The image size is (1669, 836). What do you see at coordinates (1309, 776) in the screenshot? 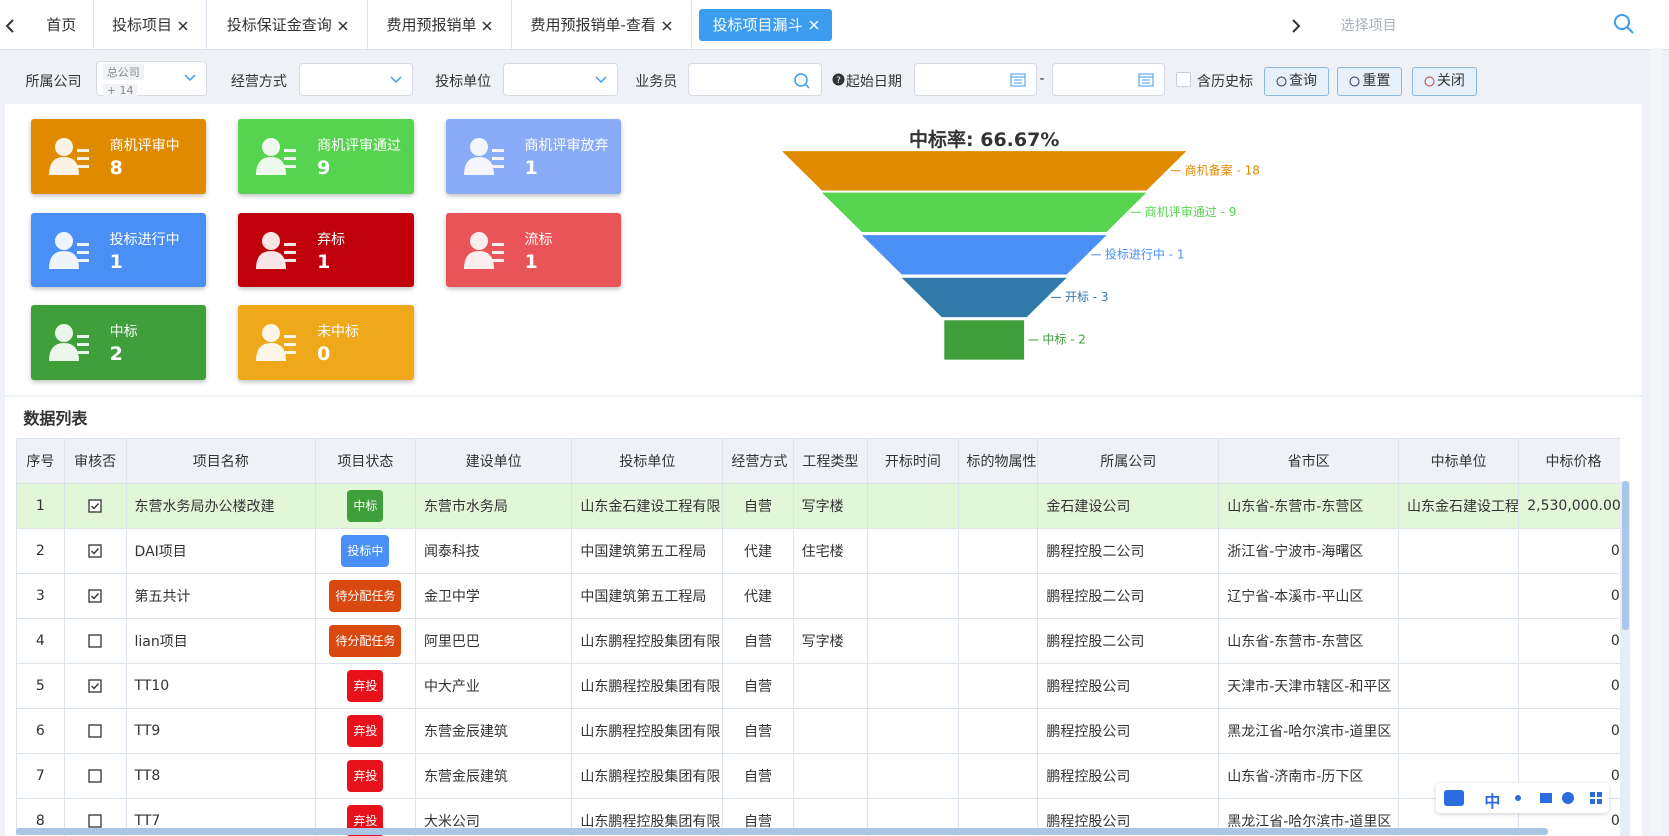
I see `table-cell: 山东省-济南市-历下区` at bounding box center [1309, 776].